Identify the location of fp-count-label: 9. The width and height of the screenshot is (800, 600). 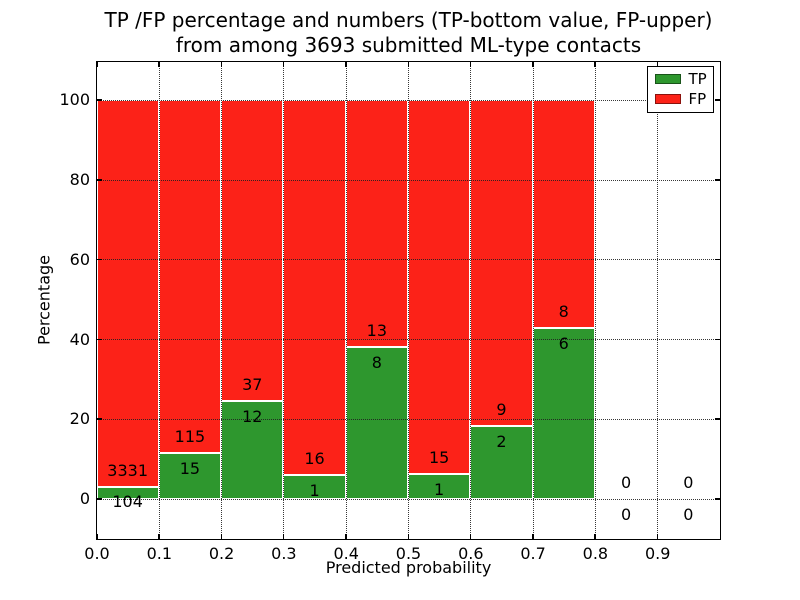
(501, 410).